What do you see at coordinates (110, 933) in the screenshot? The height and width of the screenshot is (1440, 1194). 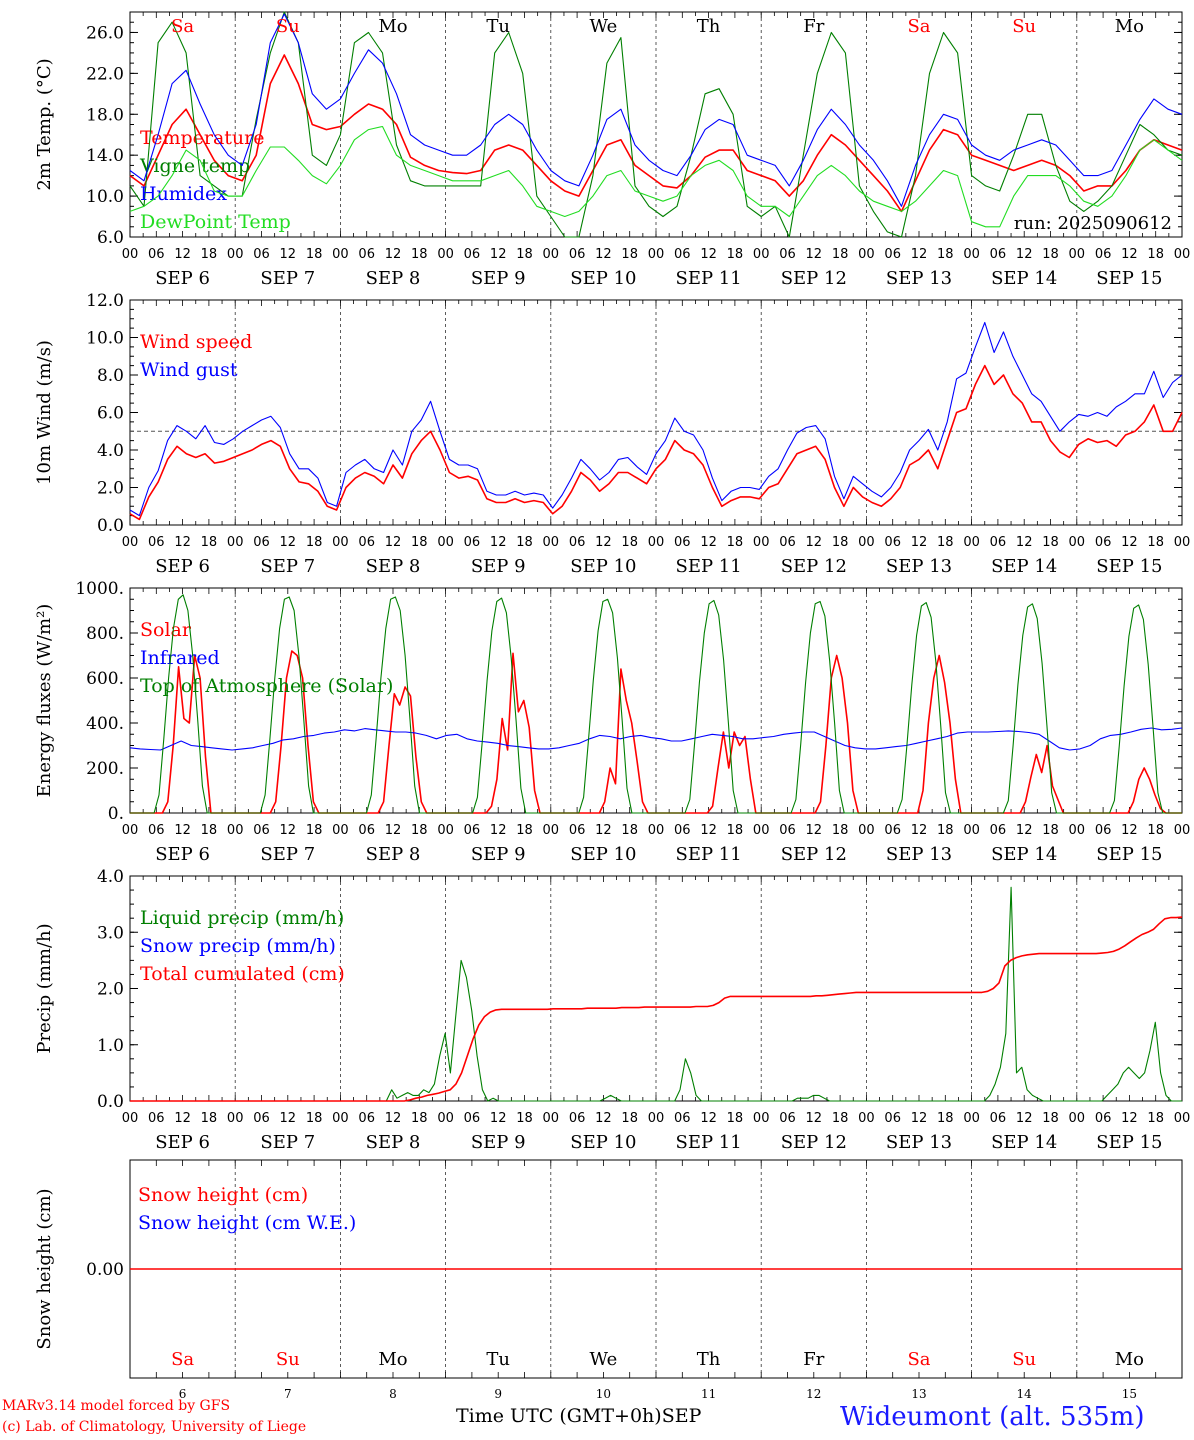 I see `y-tick-label: 3.0` at bounding box center [110, 933].